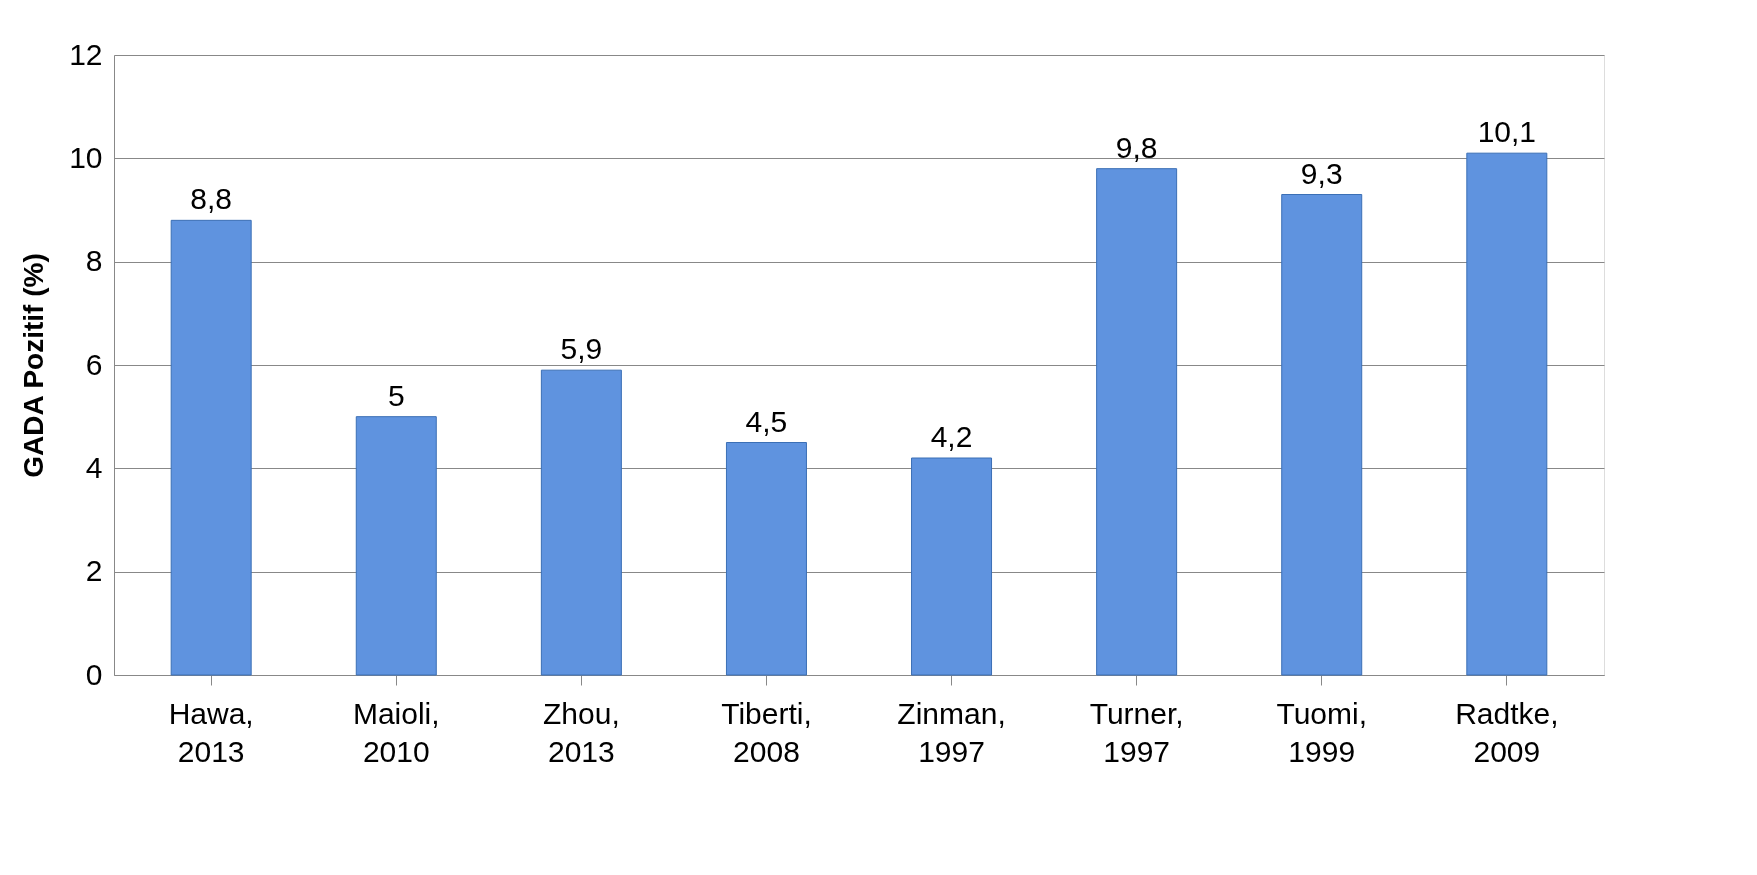  I want to click on data-label: 9,8, so click(1136, 147).